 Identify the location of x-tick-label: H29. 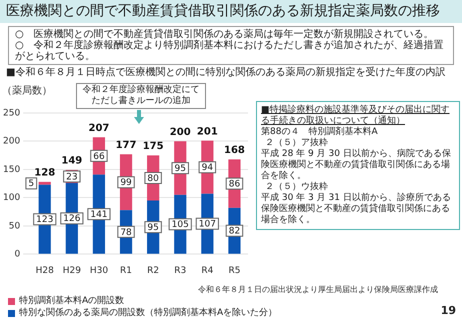
(72, 271).